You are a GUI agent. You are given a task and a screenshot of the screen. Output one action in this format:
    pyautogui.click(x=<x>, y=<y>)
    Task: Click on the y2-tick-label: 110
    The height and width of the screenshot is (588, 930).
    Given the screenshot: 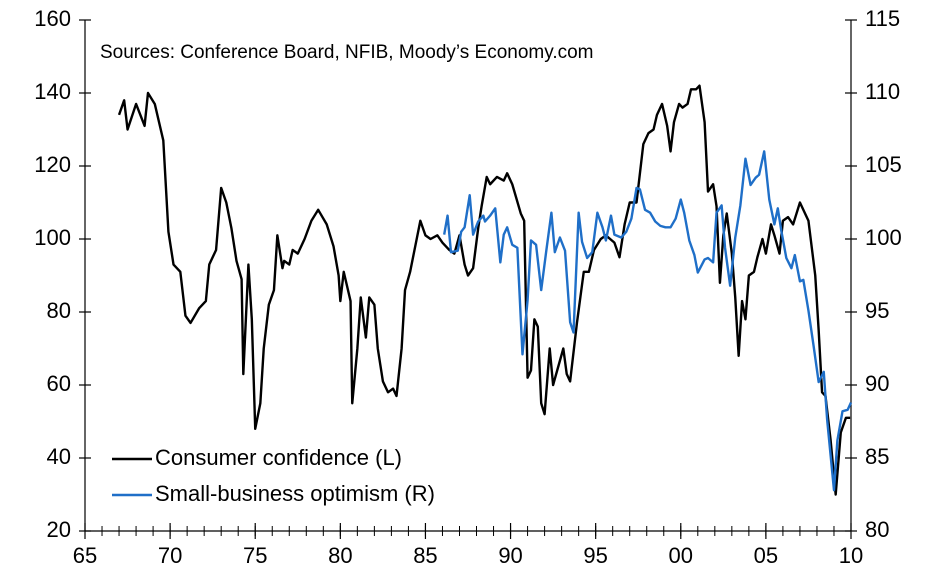 What is the action you would take?
    pyautogui.click(x=882, y=91)
    